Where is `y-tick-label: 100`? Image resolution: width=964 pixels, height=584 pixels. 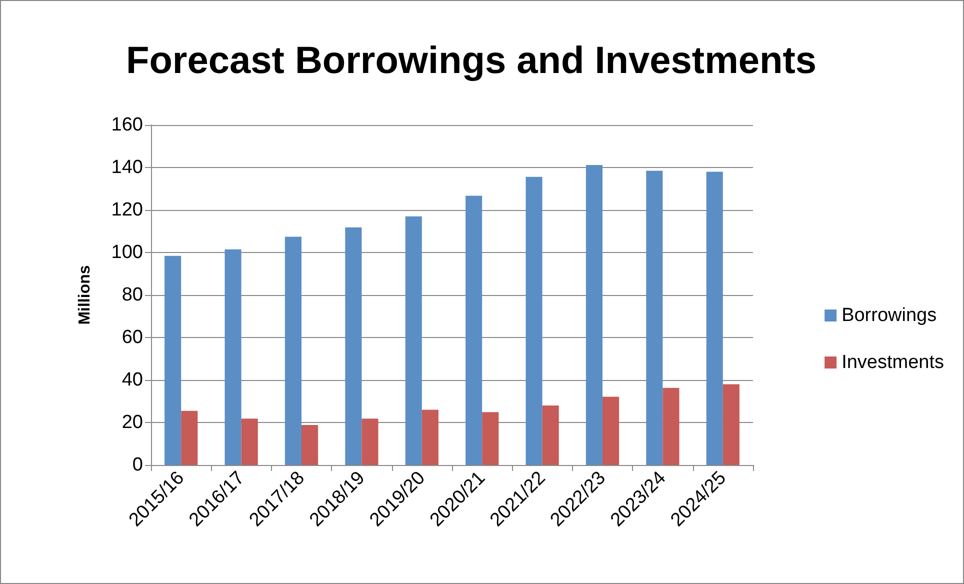
y-tick-label: 100 is located at coordinates (127, 252).